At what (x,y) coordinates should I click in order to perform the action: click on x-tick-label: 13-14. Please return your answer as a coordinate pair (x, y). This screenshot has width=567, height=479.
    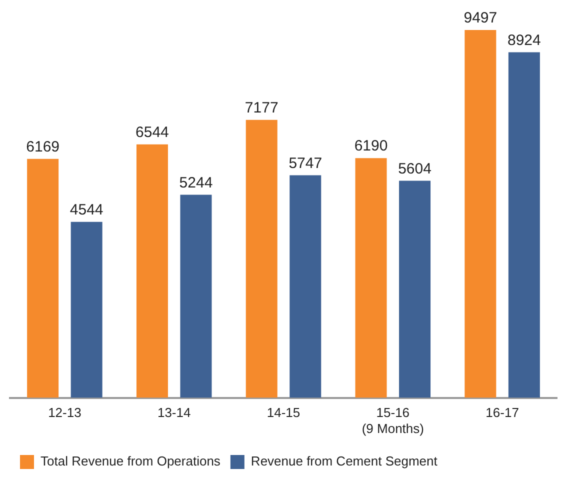
    Looking at the image, I should click on (174, 412).